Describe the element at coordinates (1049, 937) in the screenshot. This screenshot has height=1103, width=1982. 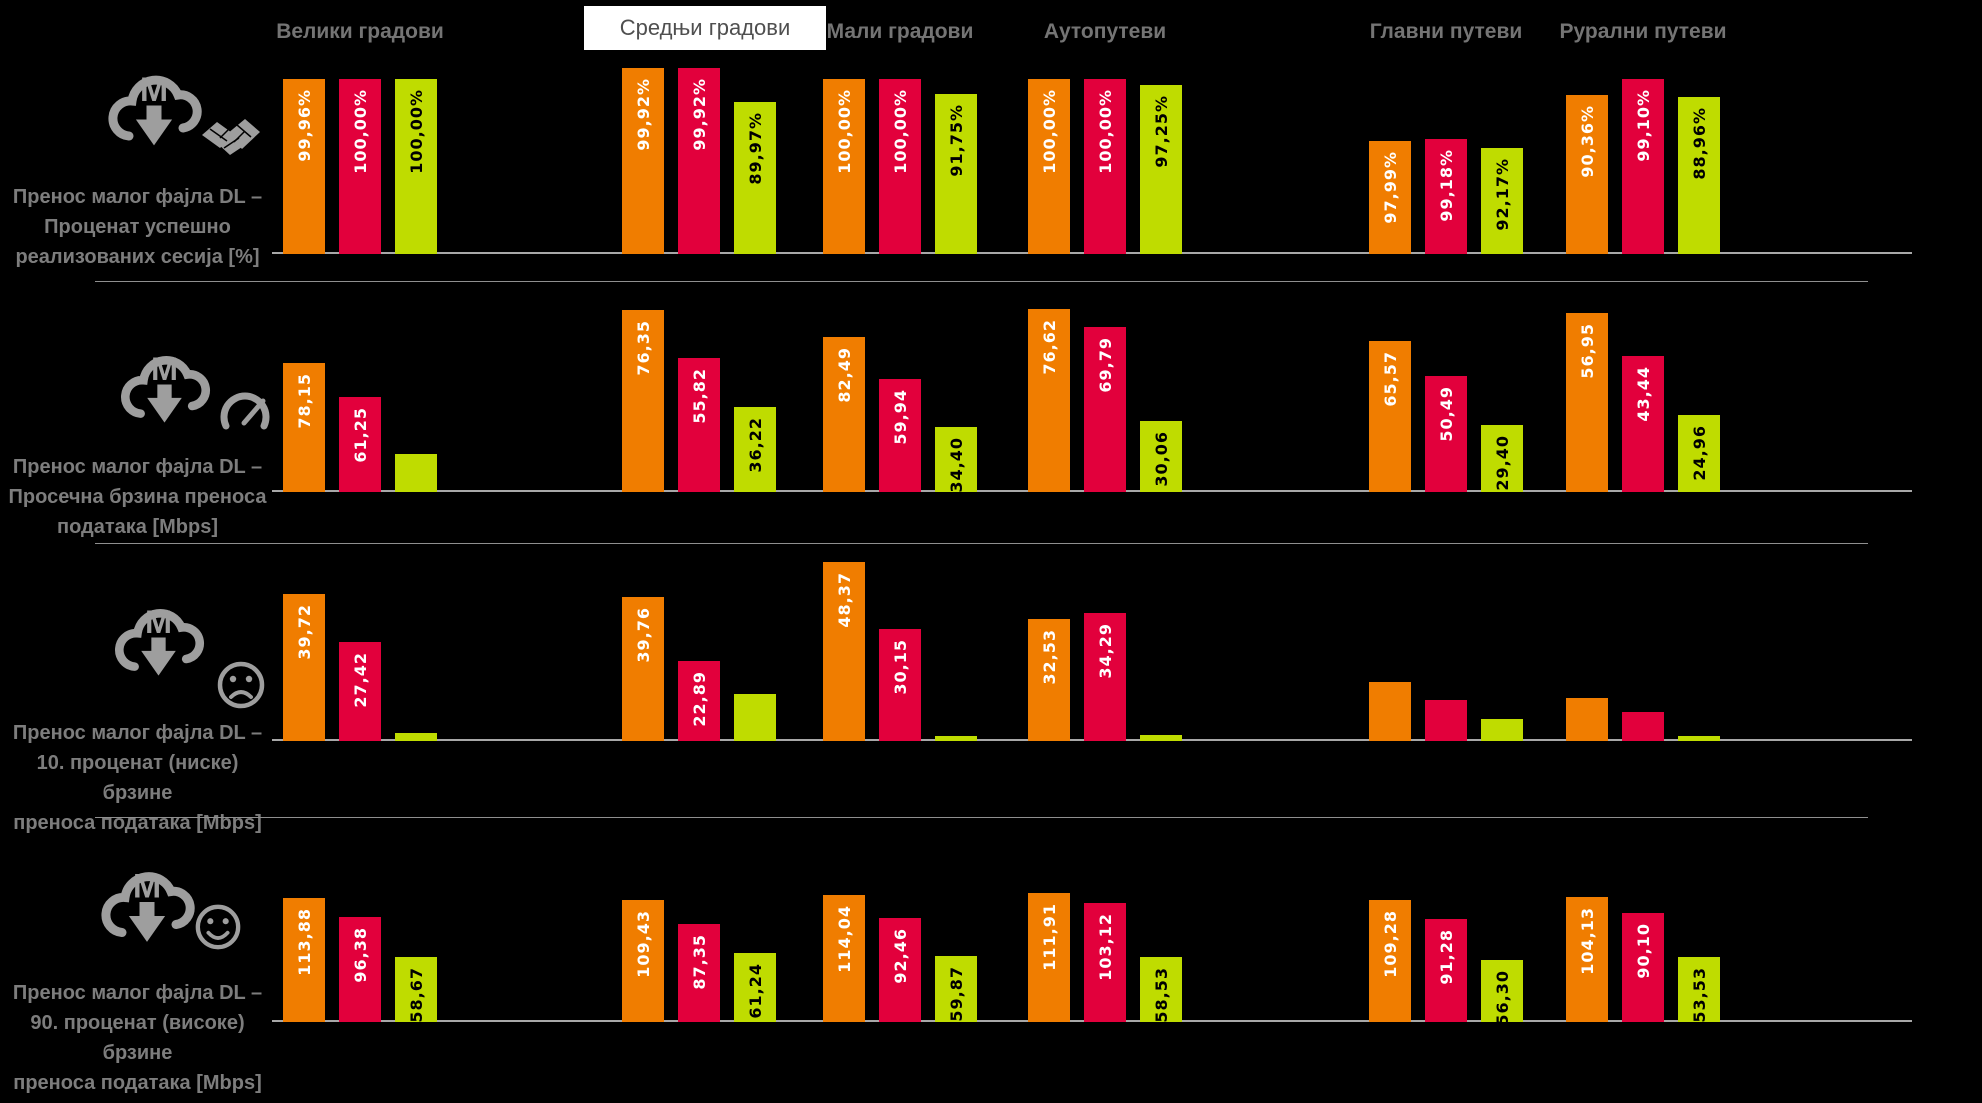
I see `bar-value-label: 111,91` at that location.